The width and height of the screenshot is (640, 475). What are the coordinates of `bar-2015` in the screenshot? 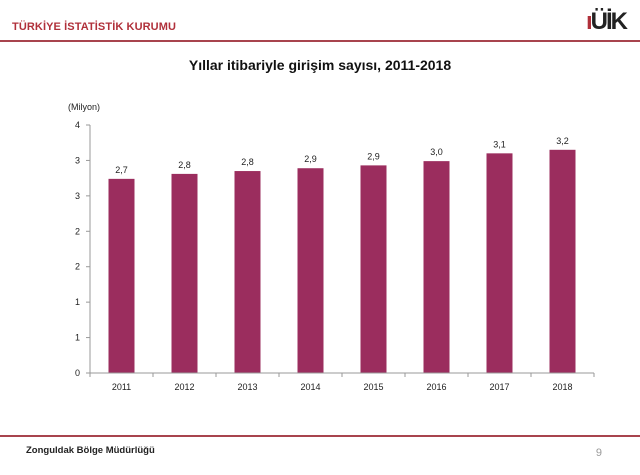 It's located at (373, 269).